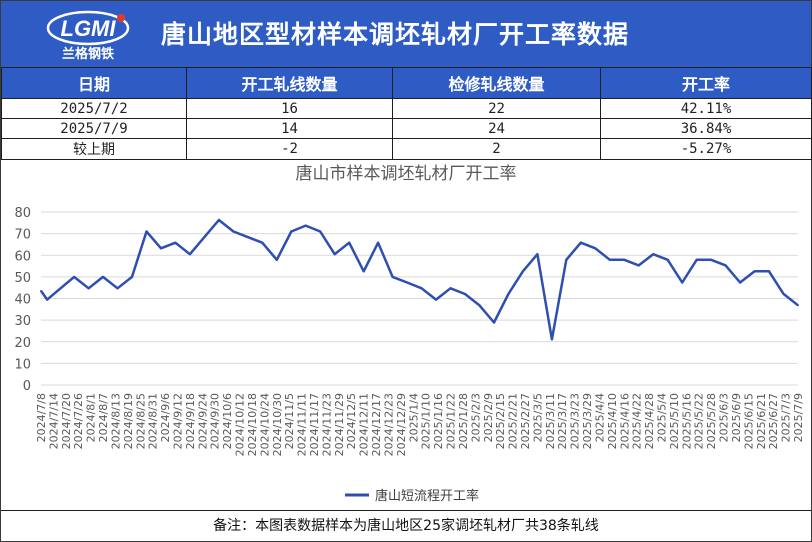 This screenshot has height=542, width=812. Describe the element at coordinates (525, 421) in the screenshot. I see `x-tick-label: 2025/2/27` at that location.